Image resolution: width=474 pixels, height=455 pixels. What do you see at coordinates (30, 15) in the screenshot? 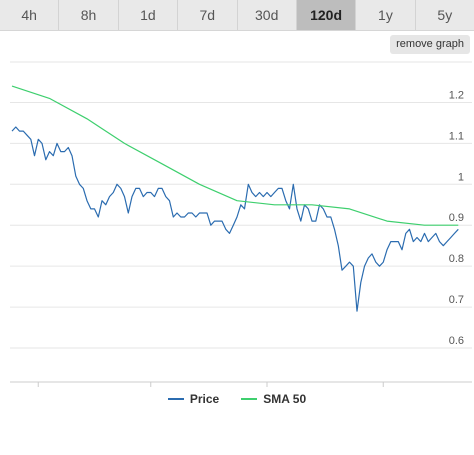
I see `tab-4h: 4h` at bounding box center [30, 15].